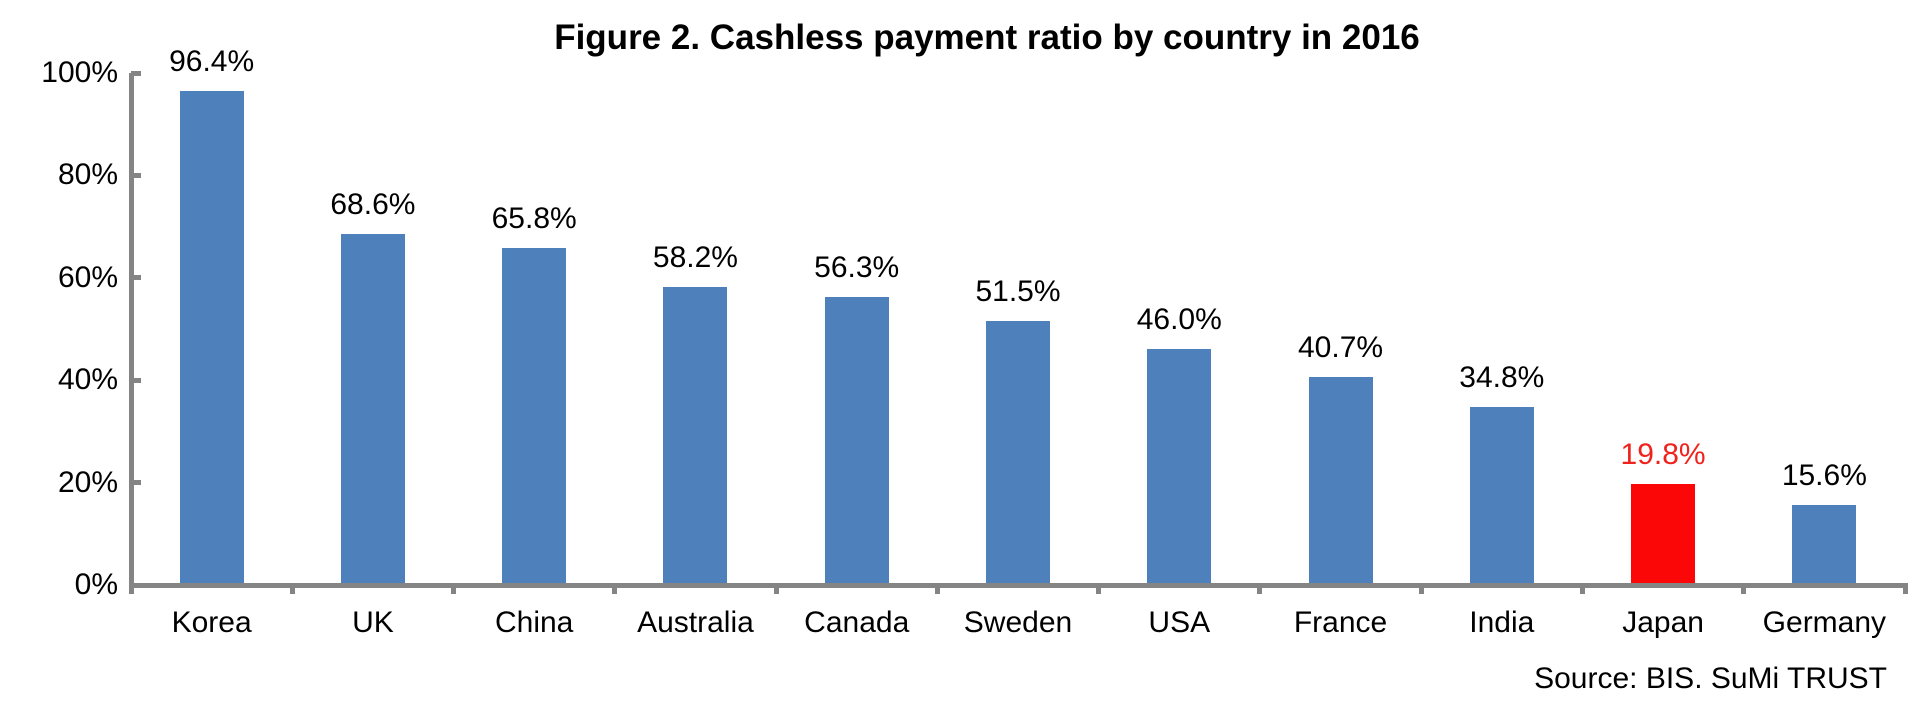 The width and height of the screenshot is (1920, 702). What do you see at coordinates (372, 408) in the screenshot?
I see `bar-uk` at bounding box center [372, 408].